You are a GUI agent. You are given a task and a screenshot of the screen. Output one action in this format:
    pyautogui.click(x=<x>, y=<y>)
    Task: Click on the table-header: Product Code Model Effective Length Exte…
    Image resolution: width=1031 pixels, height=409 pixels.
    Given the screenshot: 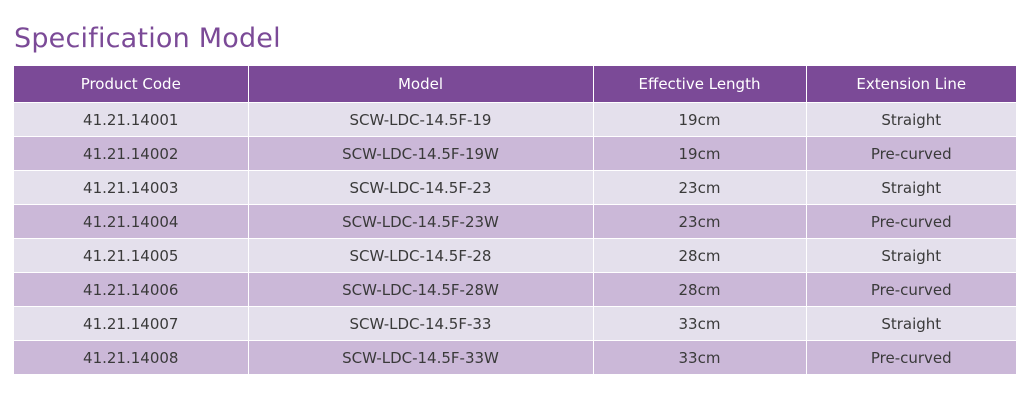 What is the action you would take?
    pyautogui.click(x=515, y=84)
    